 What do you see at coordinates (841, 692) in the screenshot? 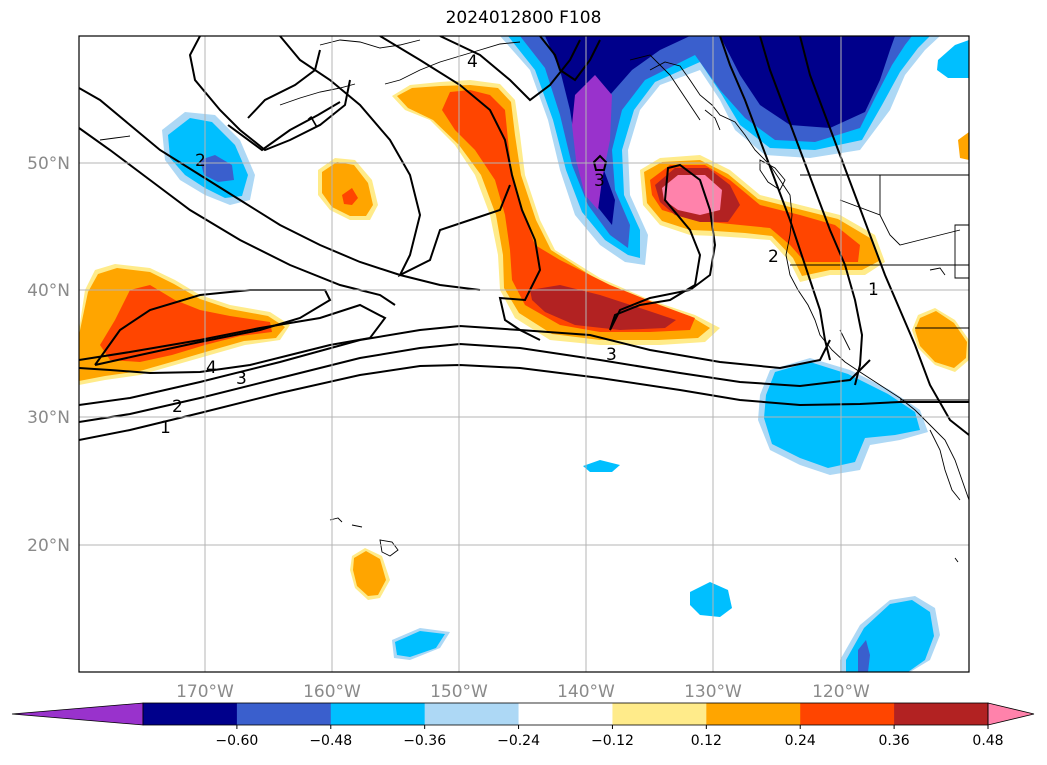
I see `lon-label: 120°W` at bounding box center [841, 692].